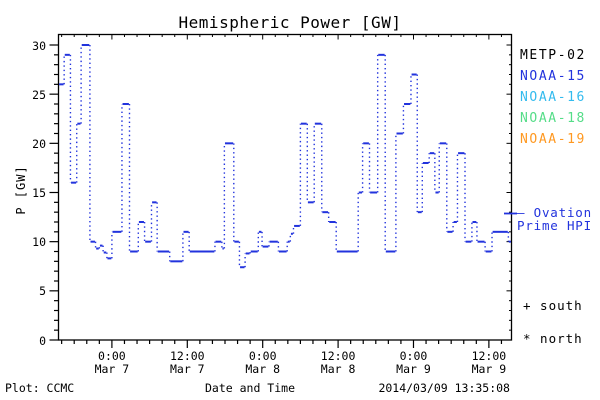 The height and width of the screenshot is (400, 600). I want to click on legend-item-noaa-16: NOAA-16, so click(553, 97).